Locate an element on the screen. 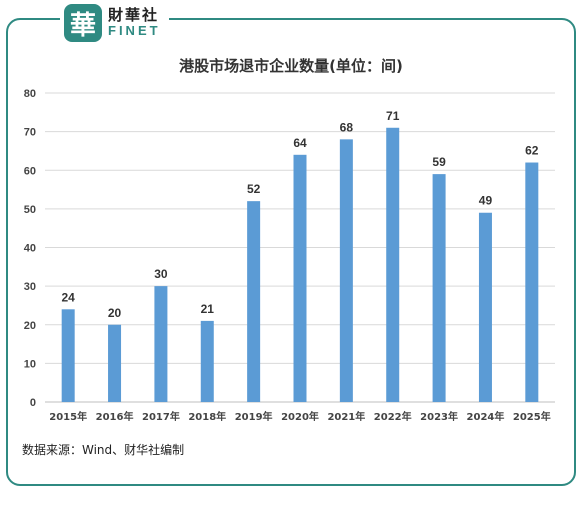 The image size is (582, 506). x-tick-label: 2015年 is located at coordinates (68, 416).